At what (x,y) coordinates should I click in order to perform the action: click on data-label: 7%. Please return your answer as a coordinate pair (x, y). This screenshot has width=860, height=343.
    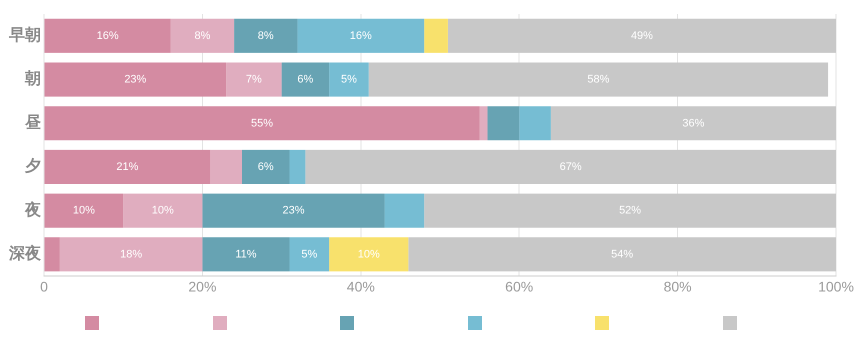
    Looking at the image, I should click on (254, 80).